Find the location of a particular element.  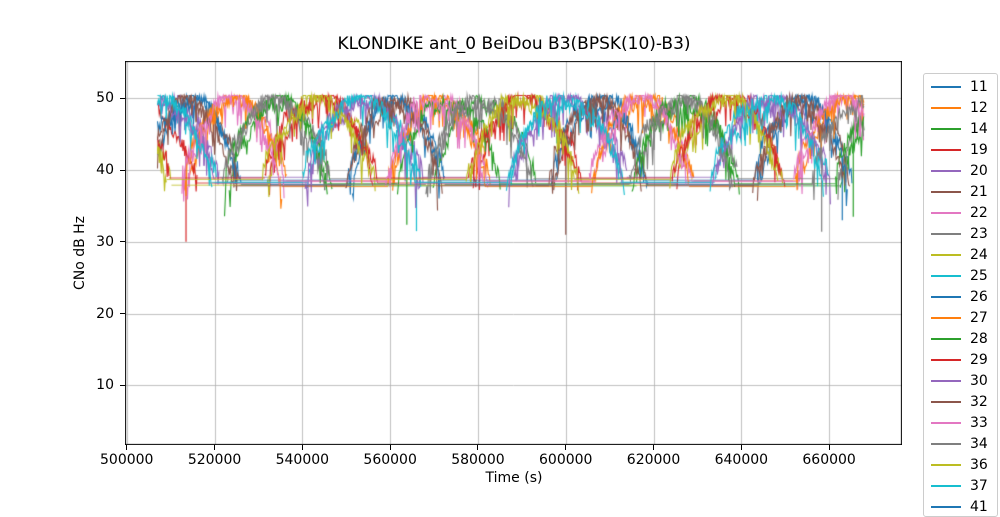

x-tick-label: 500000 is located at coordinates (127, 460).